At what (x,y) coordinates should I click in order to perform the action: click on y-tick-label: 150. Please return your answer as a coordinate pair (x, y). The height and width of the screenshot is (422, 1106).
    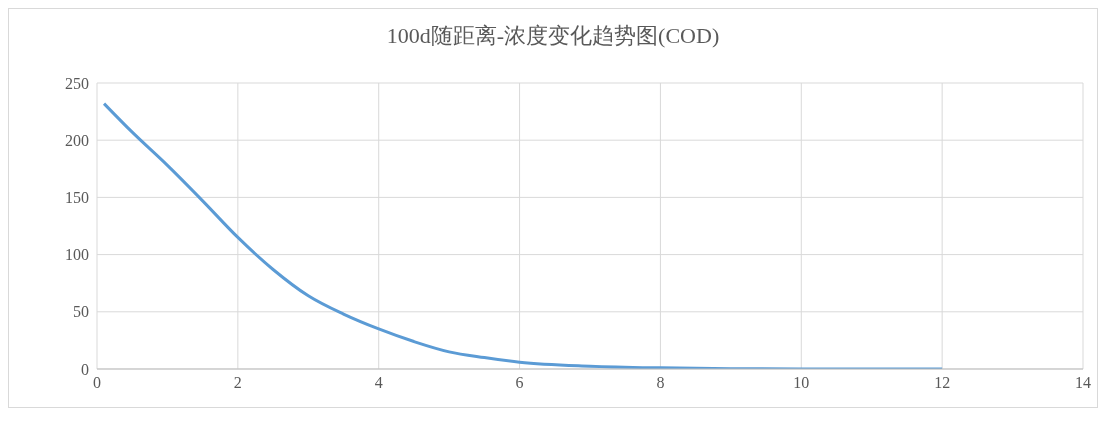
    Looking at the image, I should click on (77, 198).